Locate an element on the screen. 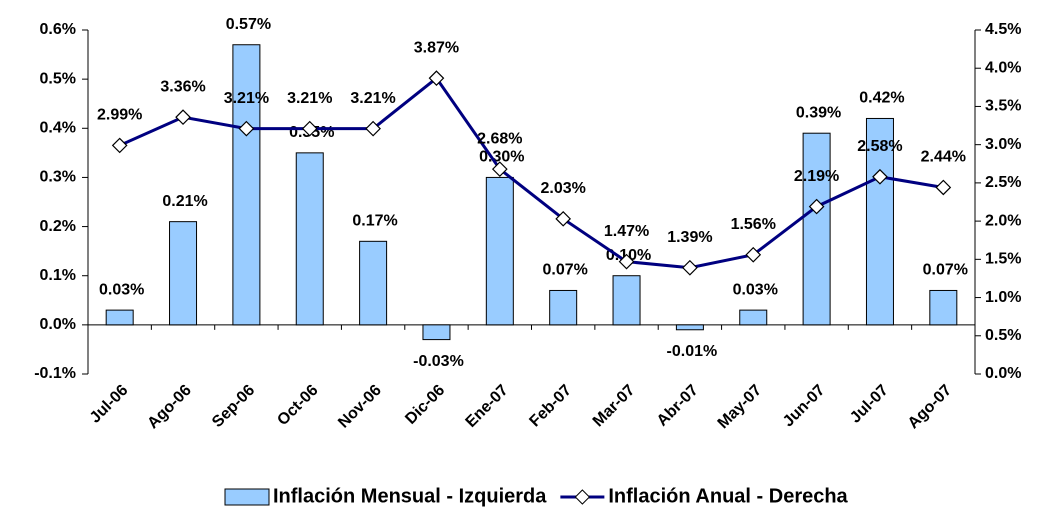  x-tick-label: Sep-06 is located at coordinates (233, 406).